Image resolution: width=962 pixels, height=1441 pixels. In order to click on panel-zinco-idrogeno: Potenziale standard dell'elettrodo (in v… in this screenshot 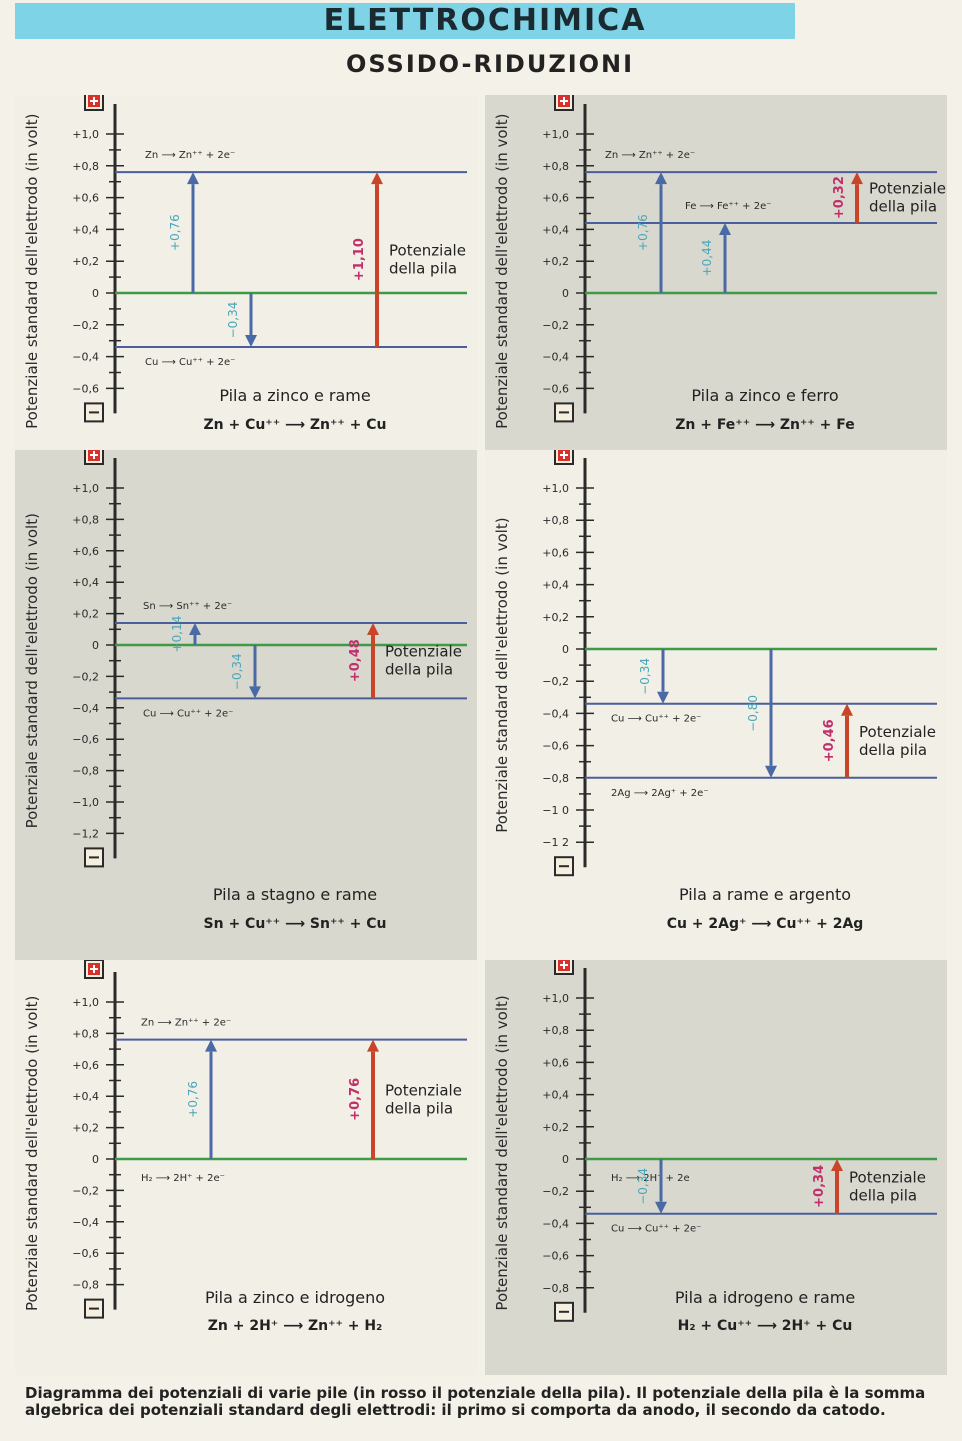, I will do `click(246, 1167)`.